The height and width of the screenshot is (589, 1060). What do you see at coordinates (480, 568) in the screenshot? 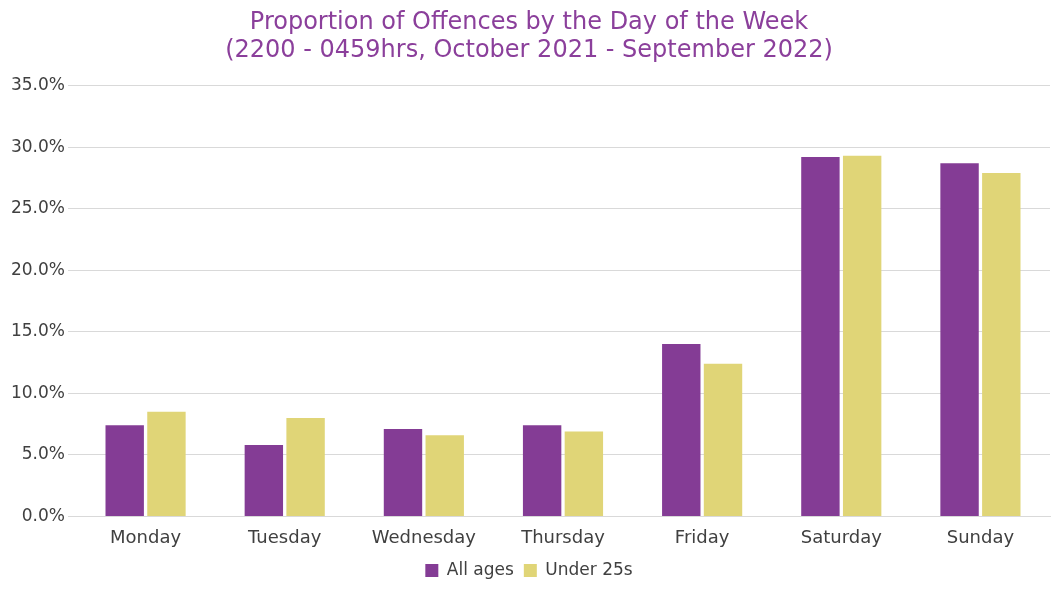
I see `legend-label: All ages` at bounding box center [480, 568].